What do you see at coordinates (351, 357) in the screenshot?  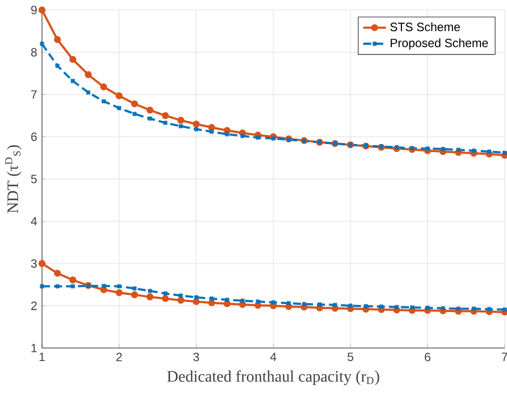 I see `x-tick-label: 5` at bounding box center [351, 357].